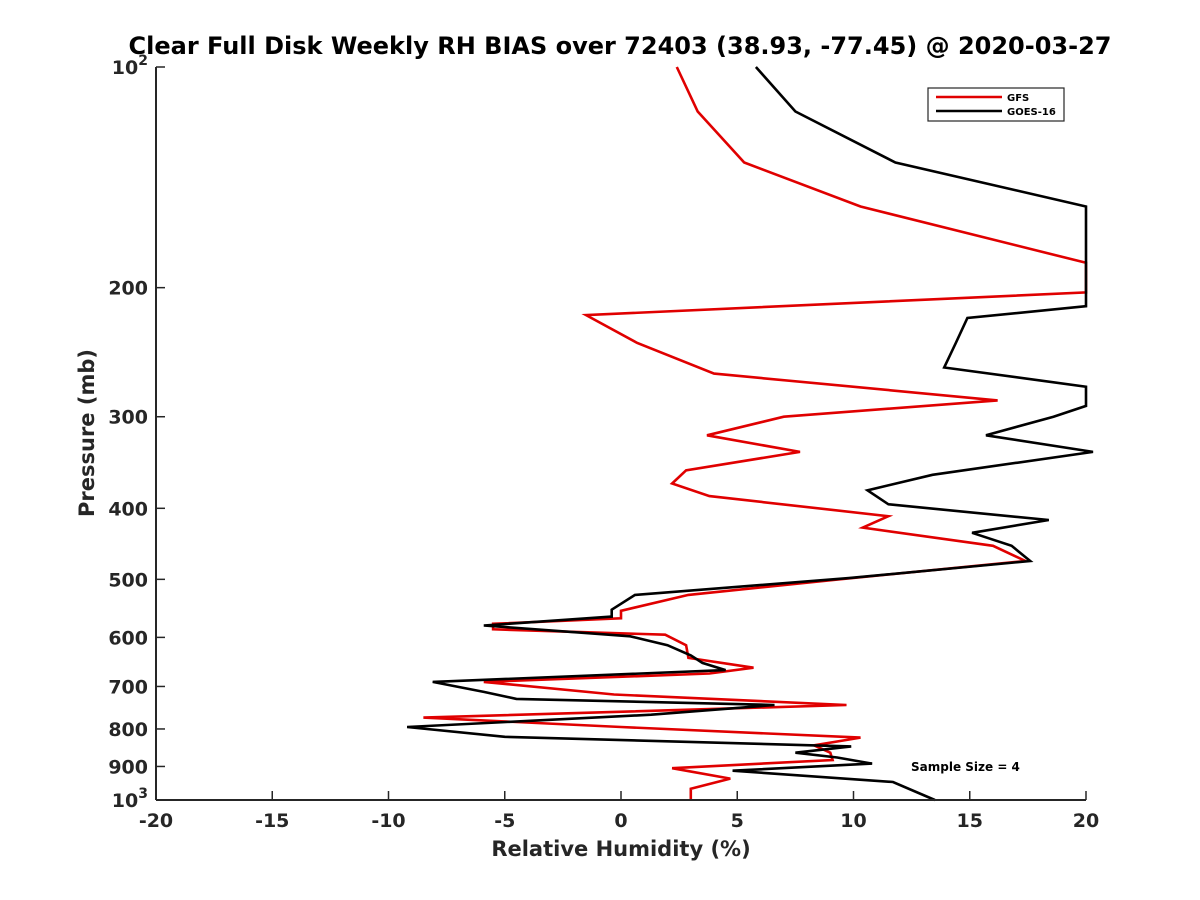  What do you see at coordinates (128, 687) in the screenshot?
I see `y-tick-label: 700` at bounding box center [128, 687].